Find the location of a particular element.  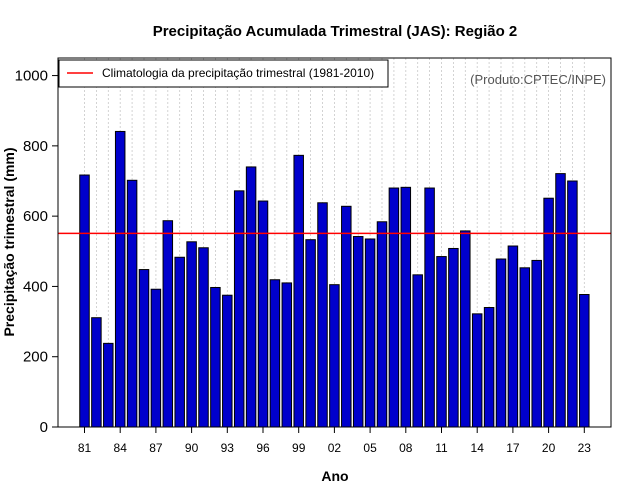

x-tick-label: 99 is located at coordinates (299, 448).